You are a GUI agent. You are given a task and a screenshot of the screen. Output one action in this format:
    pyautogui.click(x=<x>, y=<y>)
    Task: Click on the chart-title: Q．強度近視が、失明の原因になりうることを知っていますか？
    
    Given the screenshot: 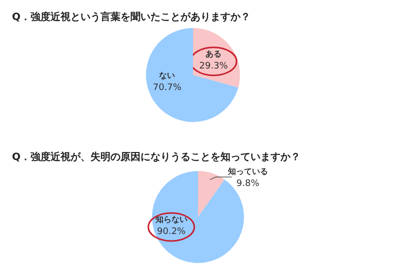 What is the action you would take?
    pyautogui.click(x=156, y=157)
    